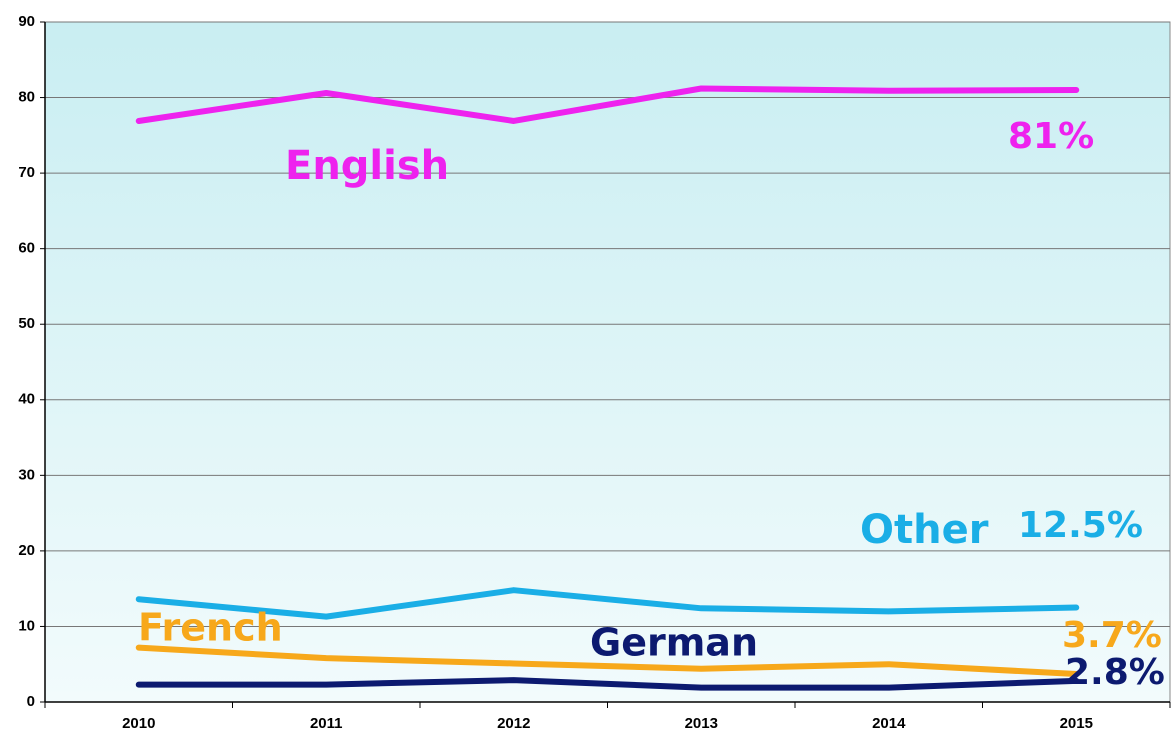  Describe the element at coordinates (26, 248) in the screenshot. I see `y-tick-label: 60` at that location.